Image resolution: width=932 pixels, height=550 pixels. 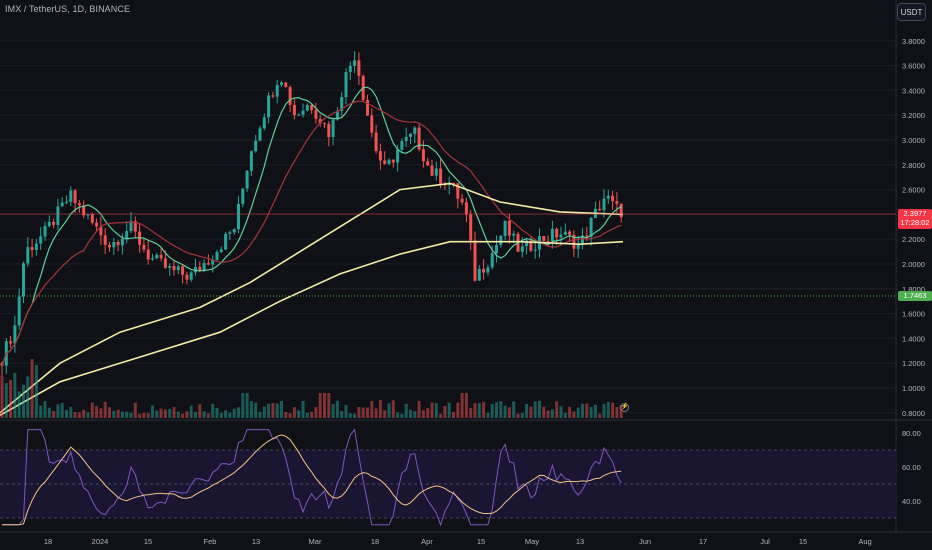 What do you see at coordinates (312, 477) in the screenshot?
I see `rsi-line` at bounding box center [312, 477].